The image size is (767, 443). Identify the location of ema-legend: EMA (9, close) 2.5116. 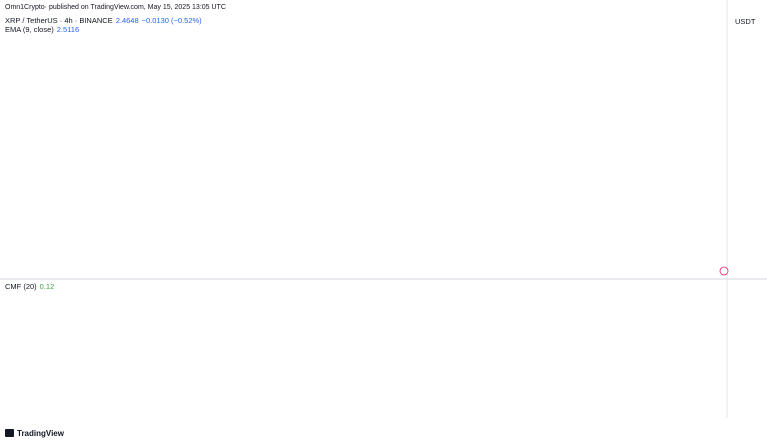
(43, 29).